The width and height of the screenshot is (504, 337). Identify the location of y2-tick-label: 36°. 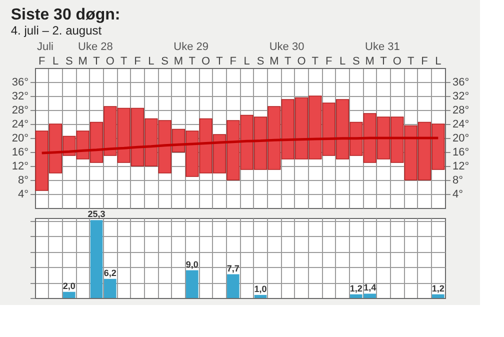
(461, 82).